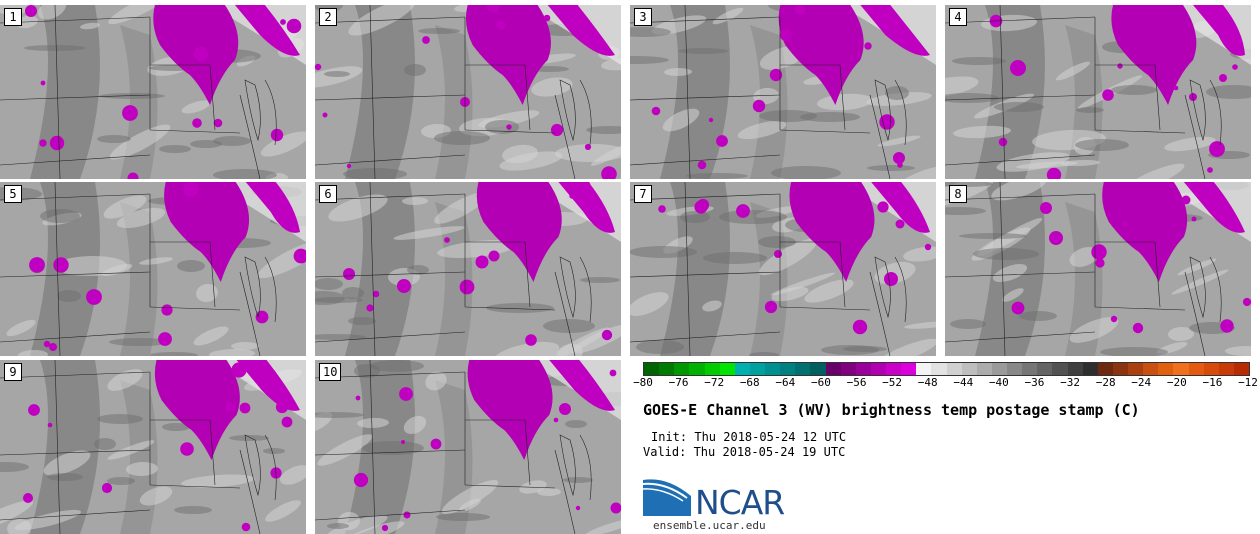 This screenshot has width=1260, height=534. I want to click on colorbar-tick-label: −40, so click(998, 382).